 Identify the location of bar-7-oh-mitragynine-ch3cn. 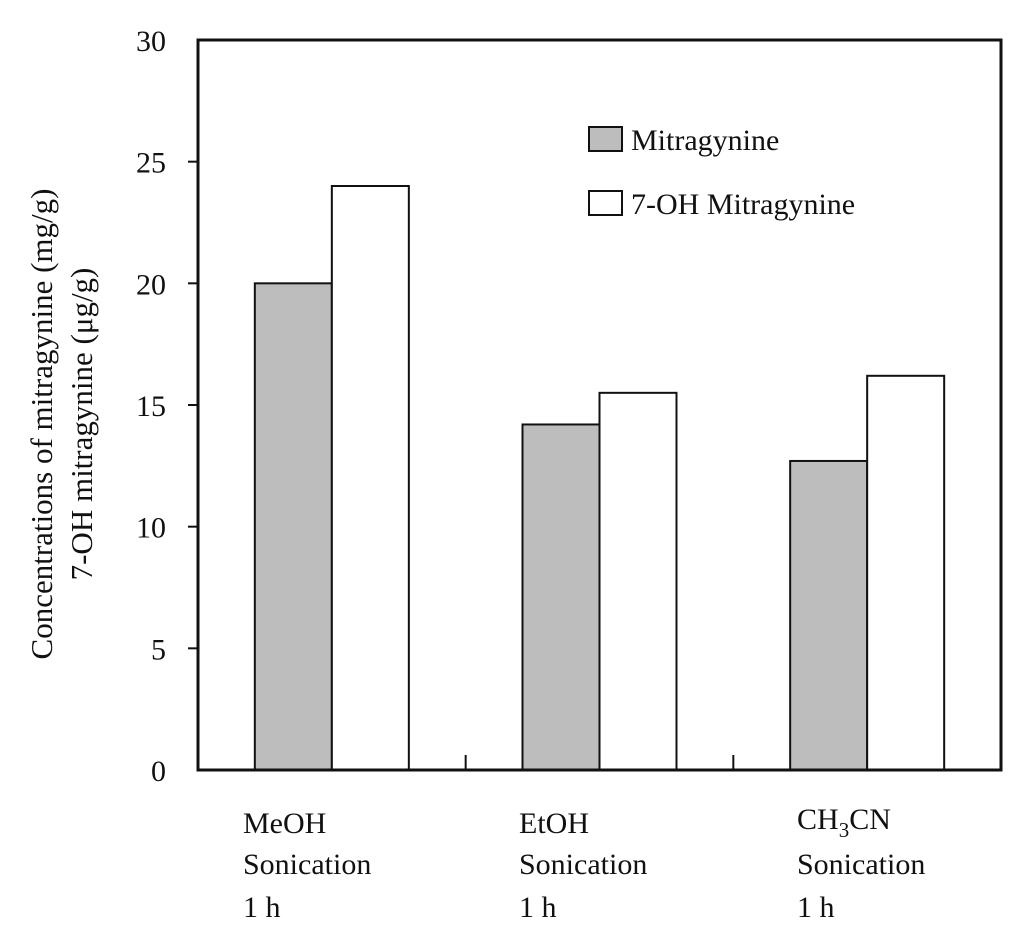
(906, 572).